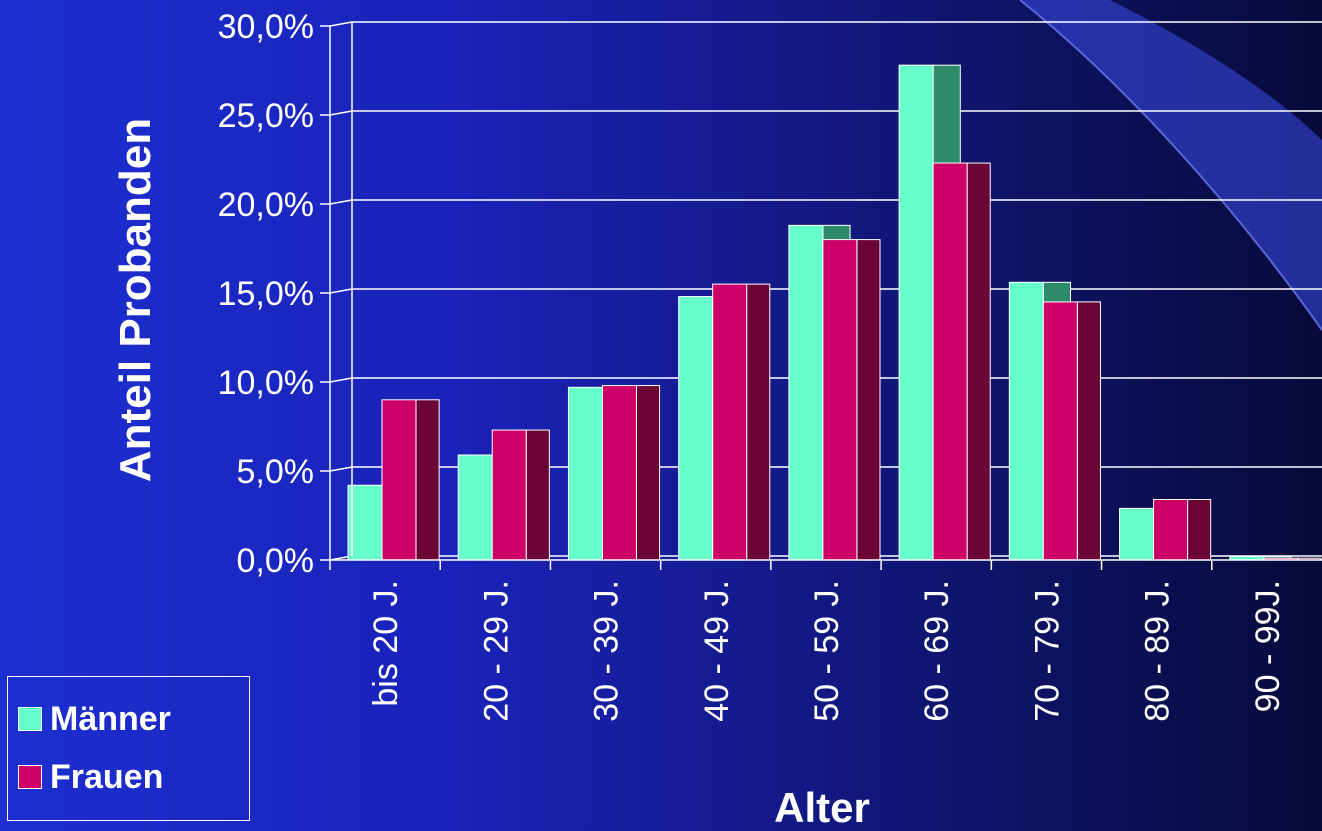  I want to click on x-tick-label: 60 - 69 J., so click(937, 651).